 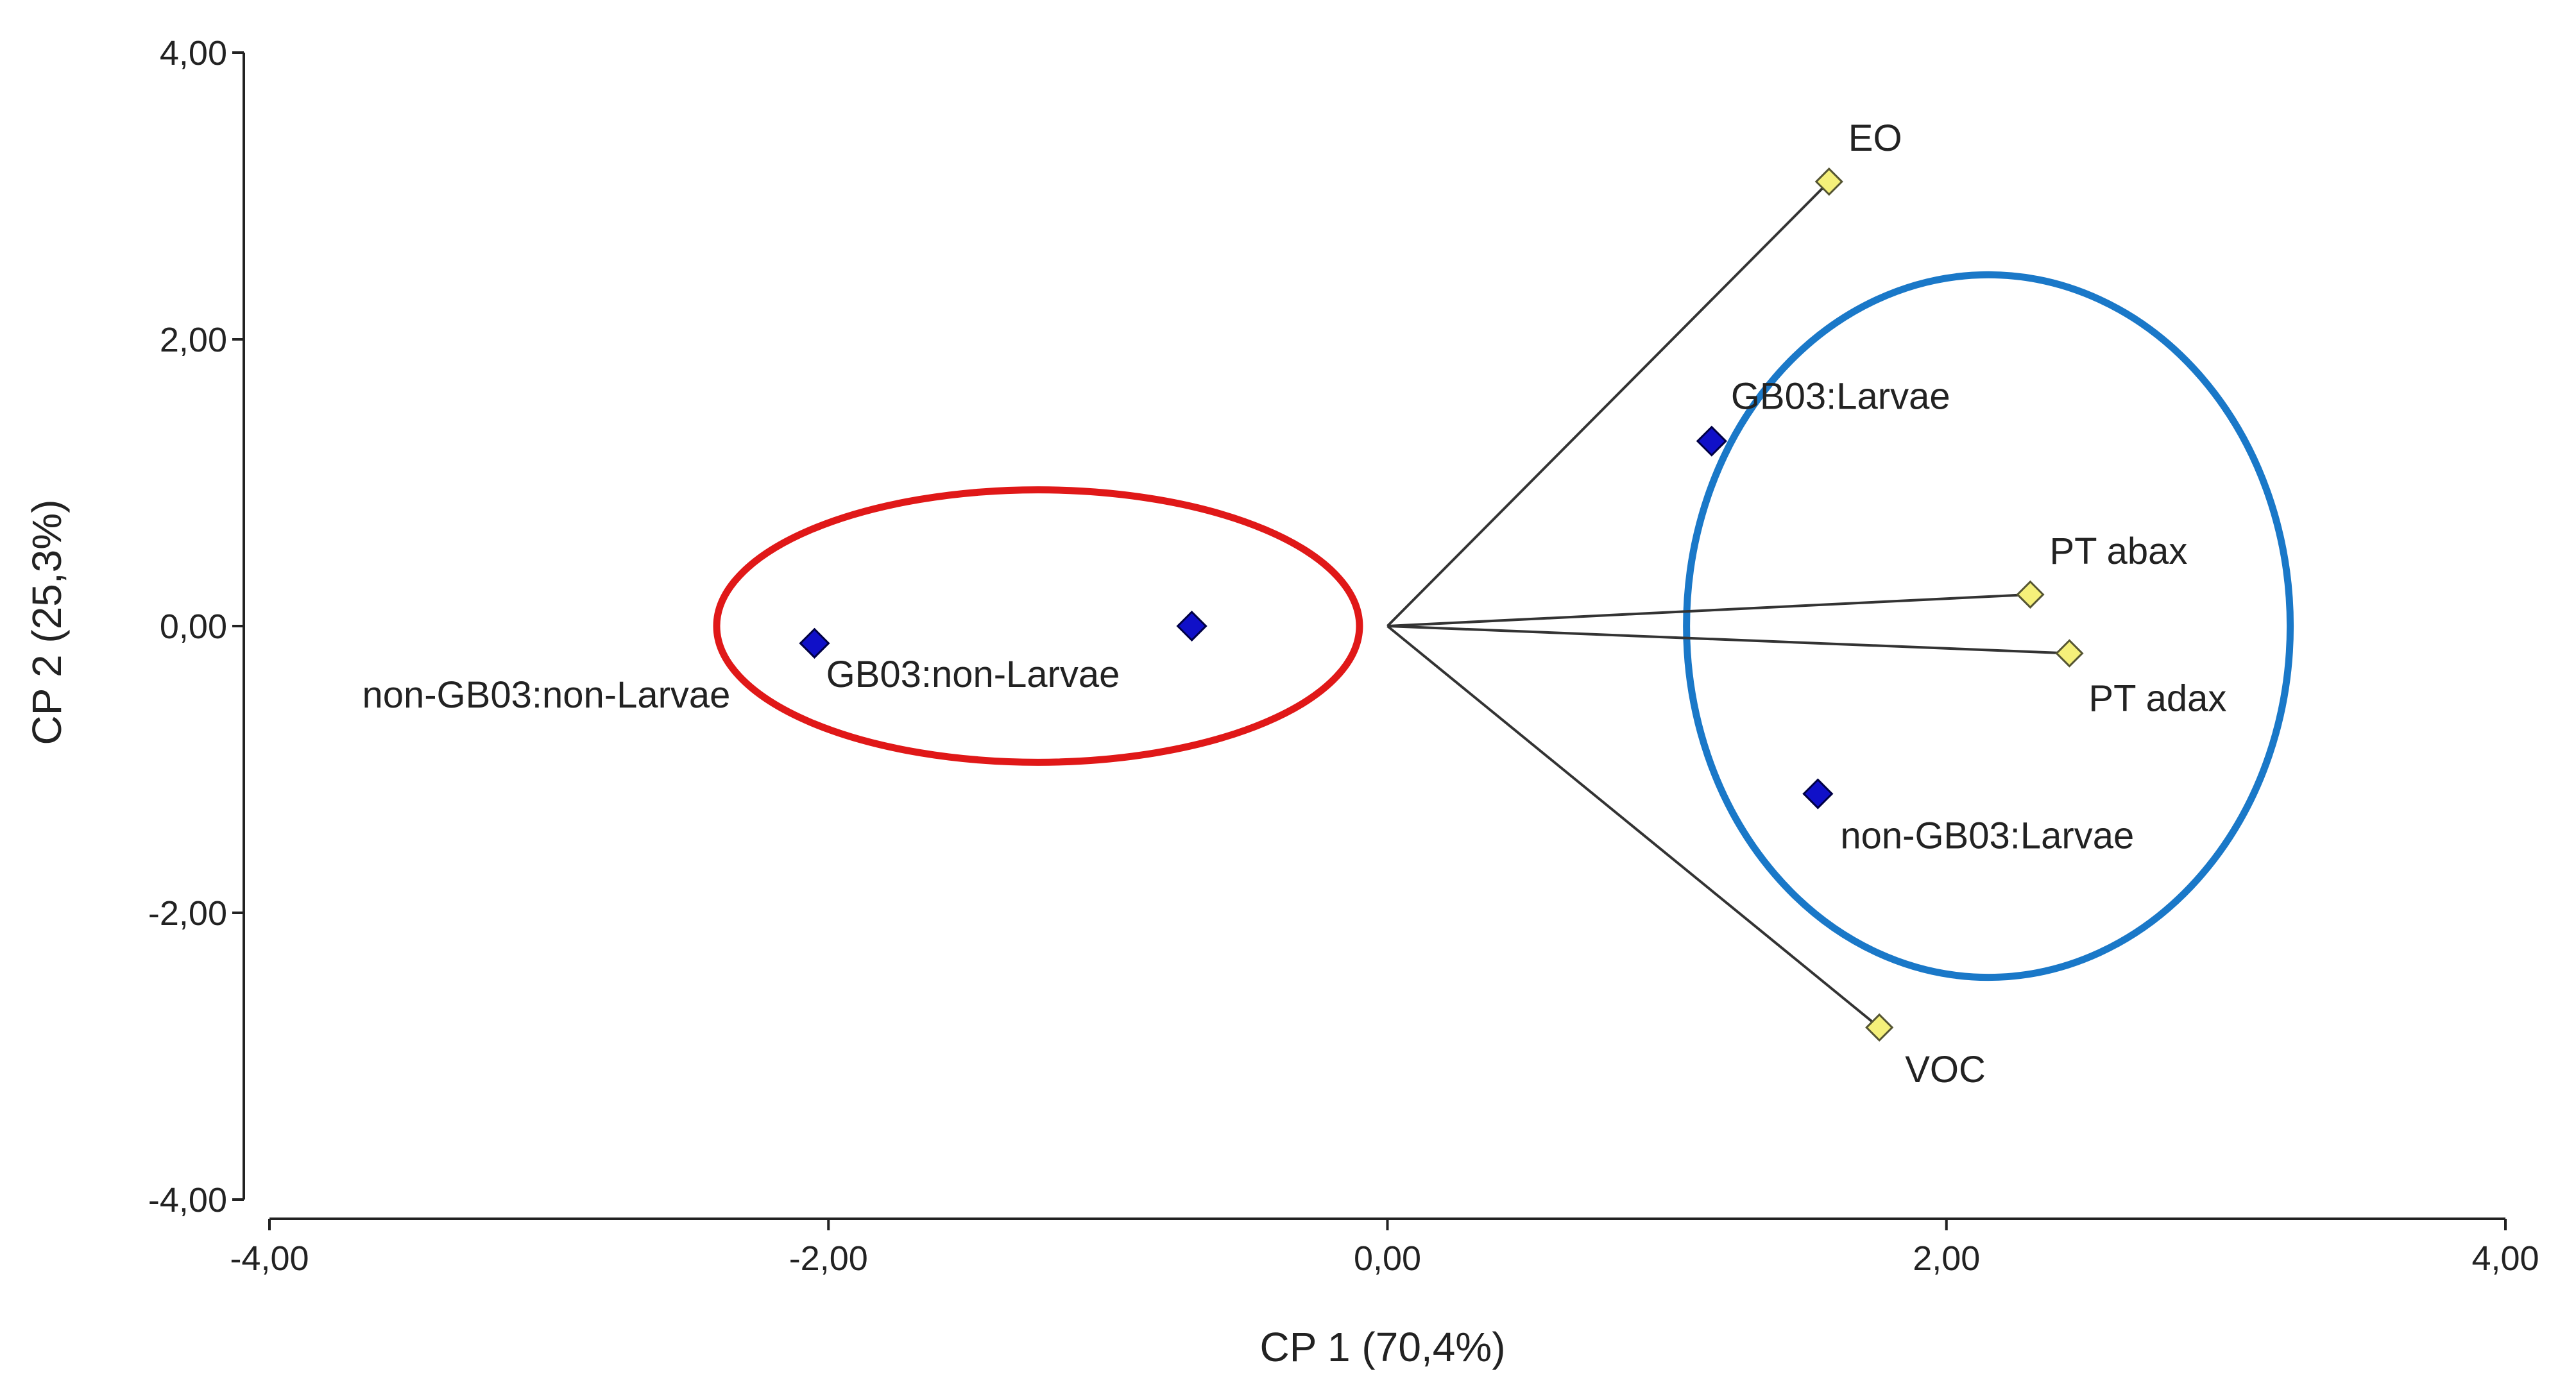 I want to click on x-axis-ticks: -4,00 -2,00 0,00 2,00 4,00, so click(x=1384, y=1248).